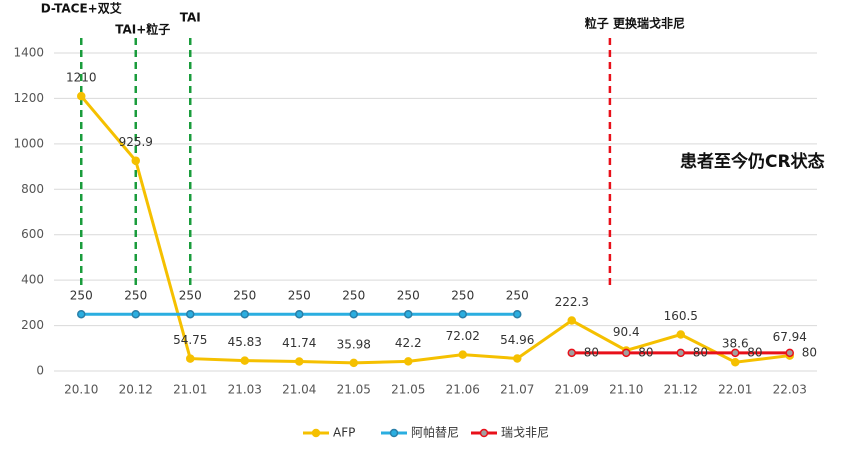 This screenshot has height=451, width=865. Describe the element at coordinates (136, 390) in the screenshot. I see `x-tick-label: 20.12` at that location.